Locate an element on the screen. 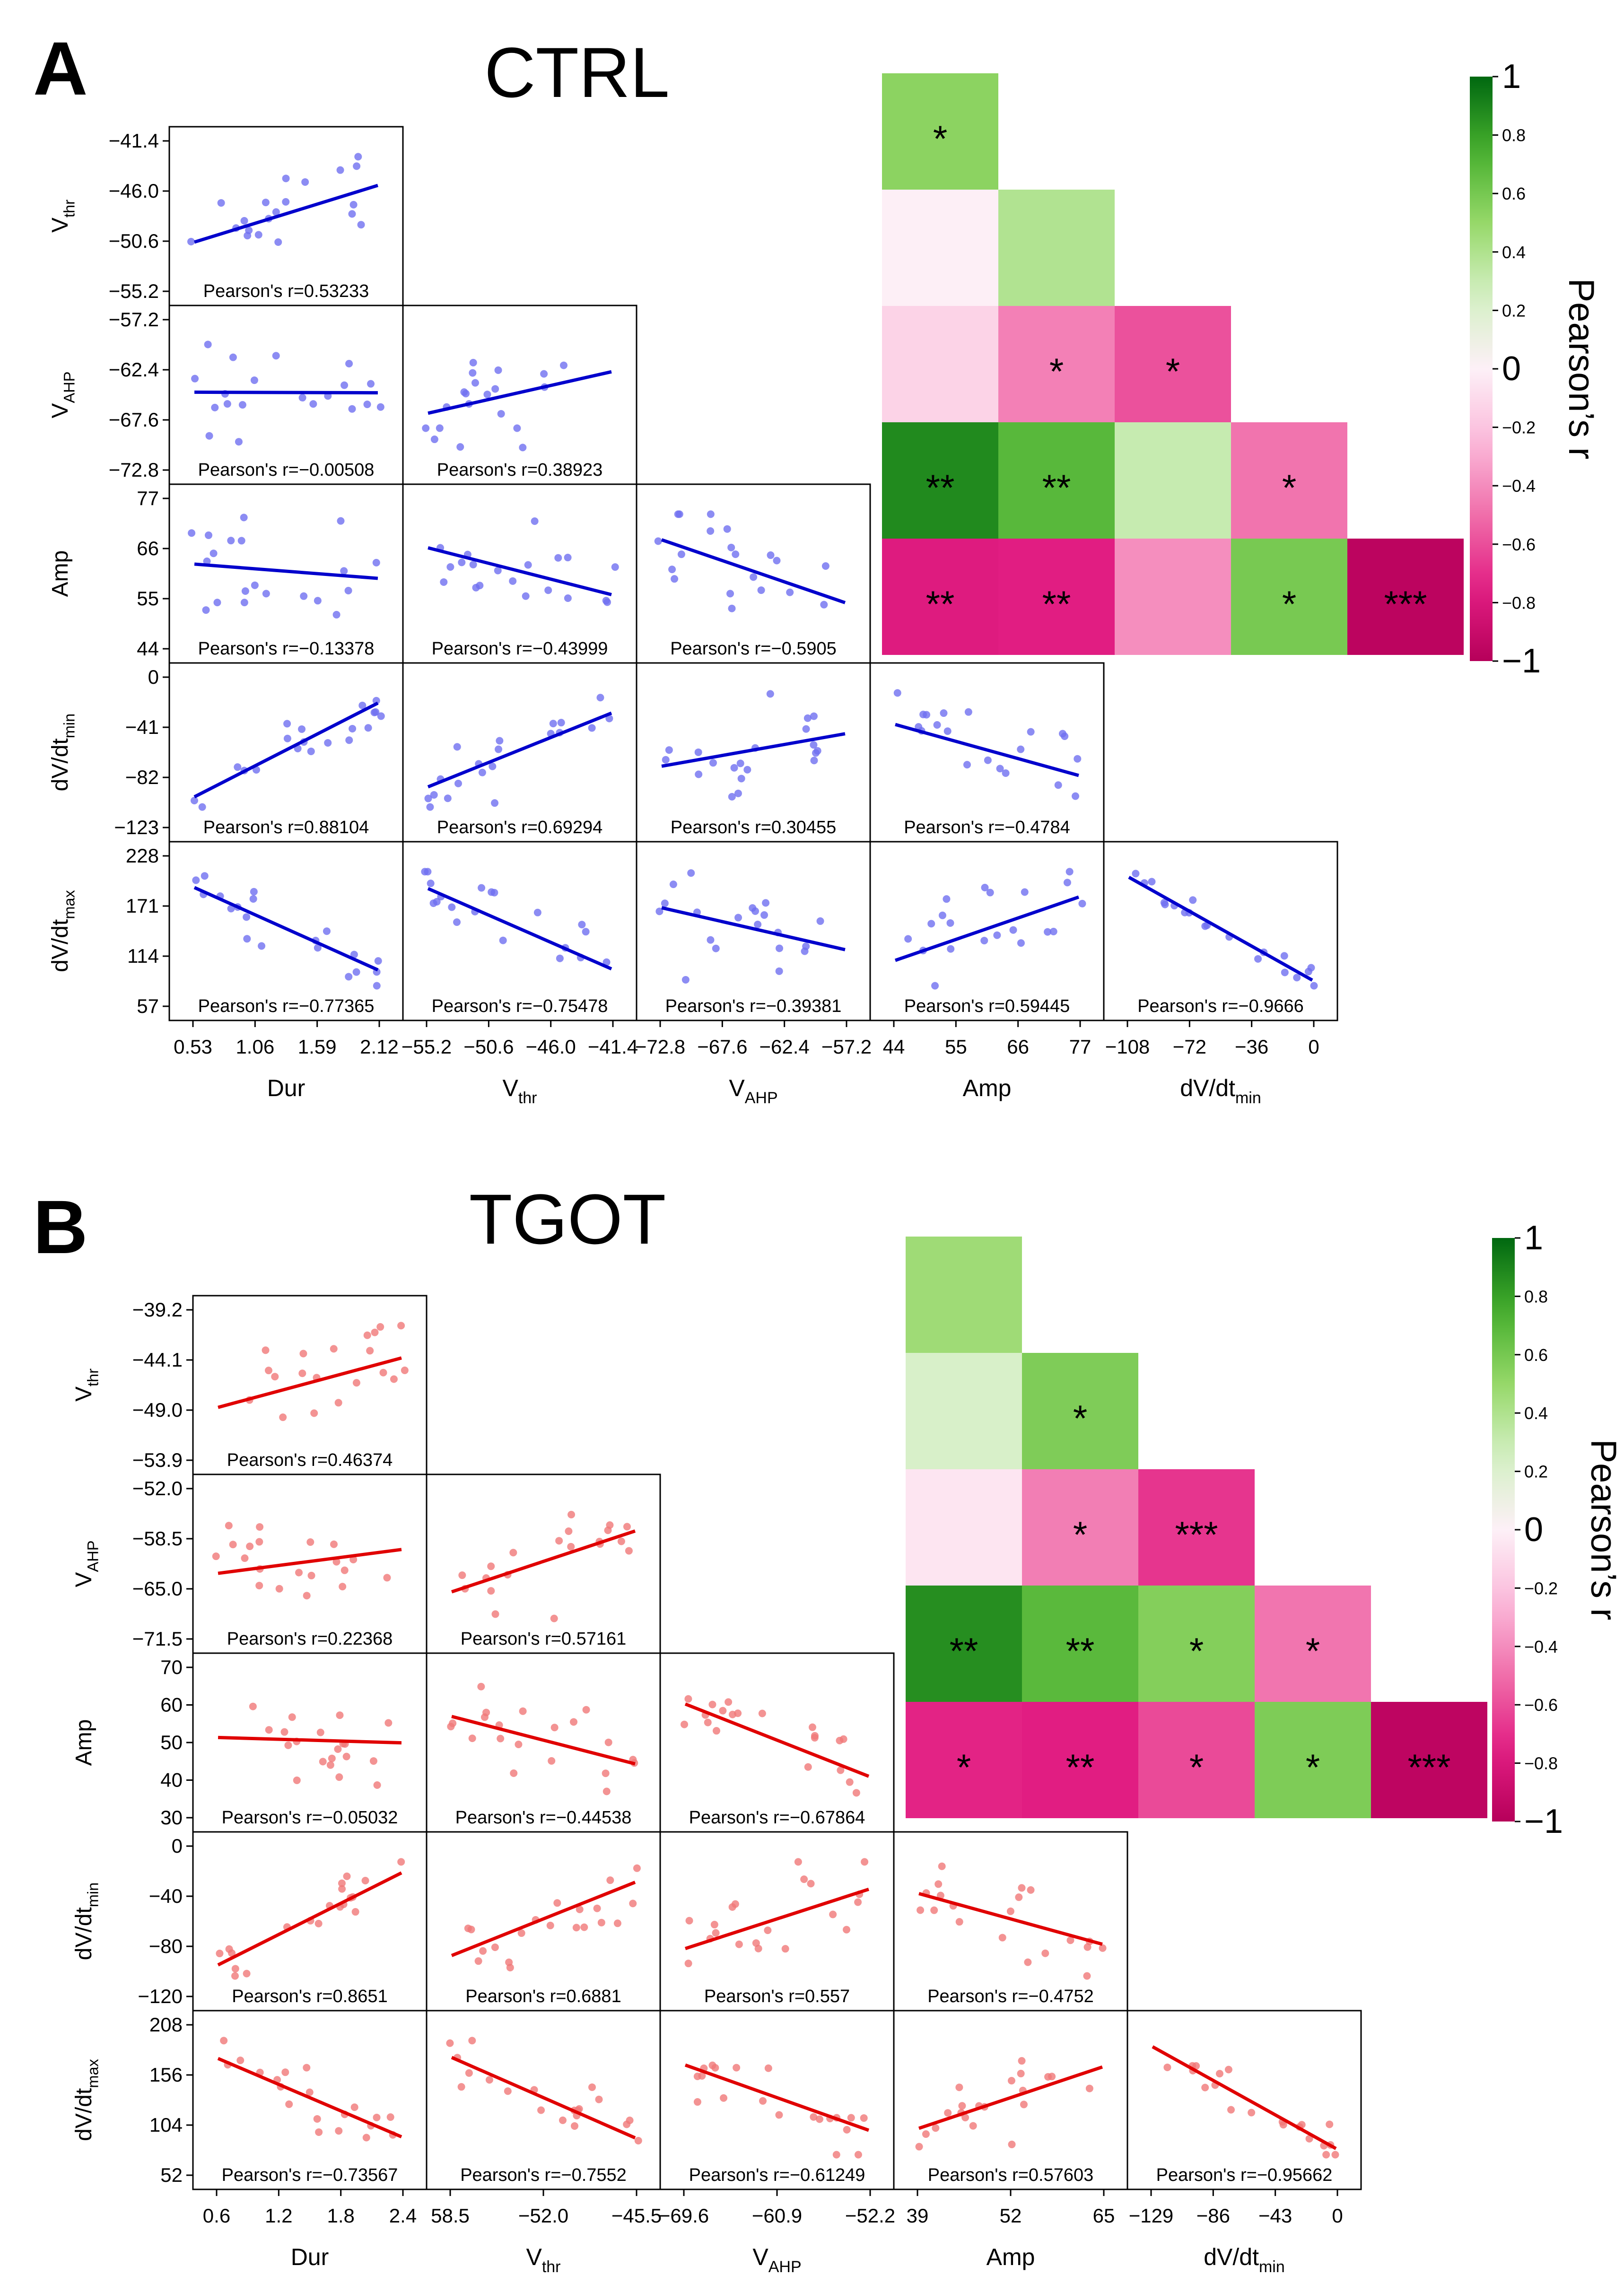 This screenshot has width=1624, height=2292. scatter-cell: Pearson's r=−0.73567 is located at coordinates (310, 2100).